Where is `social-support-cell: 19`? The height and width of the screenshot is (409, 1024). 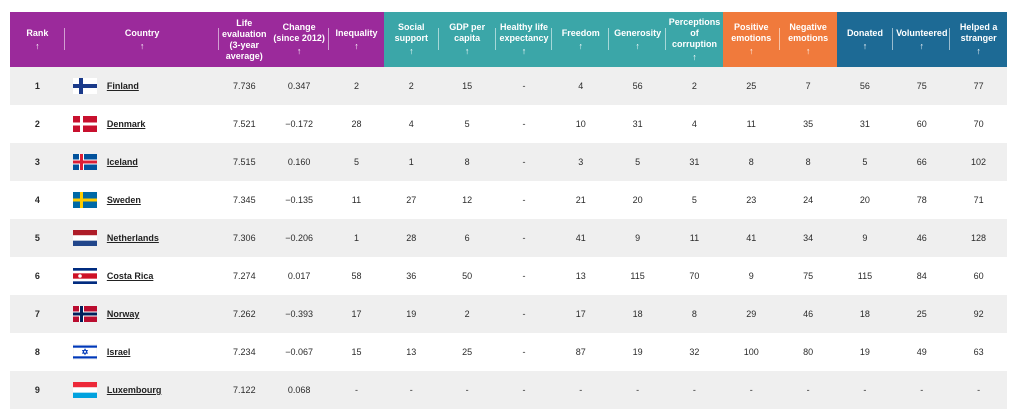
social-support-cell: 19 is located at coordinates (411, 314).